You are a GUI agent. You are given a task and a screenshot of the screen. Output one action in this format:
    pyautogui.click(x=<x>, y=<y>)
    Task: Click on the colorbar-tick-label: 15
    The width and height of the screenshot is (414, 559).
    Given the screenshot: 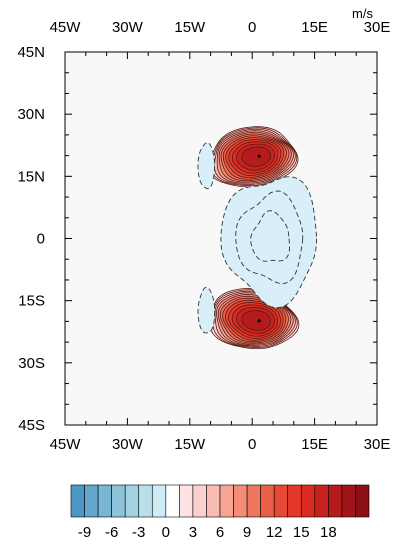 What is the action you would take?
    pyautogui.click(x=301, y=532)
    